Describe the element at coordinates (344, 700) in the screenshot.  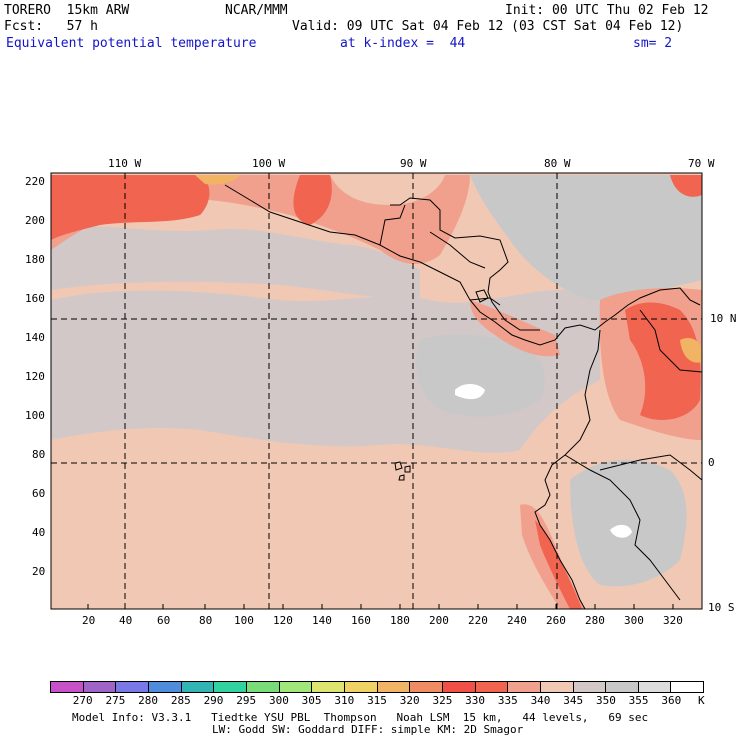
I see `colorbar-label: 310` at that location.